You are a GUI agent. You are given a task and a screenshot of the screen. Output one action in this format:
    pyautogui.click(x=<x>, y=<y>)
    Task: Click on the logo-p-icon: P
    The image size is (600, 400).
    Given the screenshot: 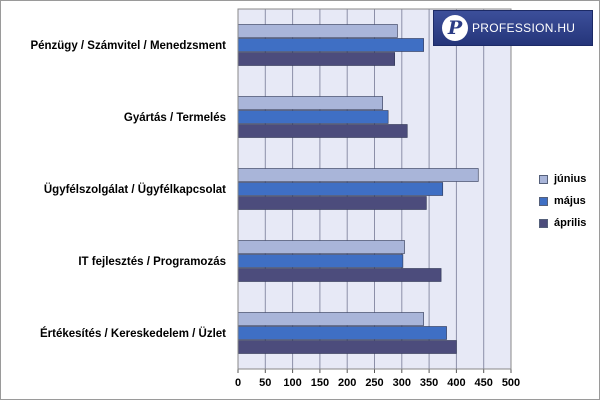 What is the action you would take?
    pyautogui.click(x=455, y=28)
    